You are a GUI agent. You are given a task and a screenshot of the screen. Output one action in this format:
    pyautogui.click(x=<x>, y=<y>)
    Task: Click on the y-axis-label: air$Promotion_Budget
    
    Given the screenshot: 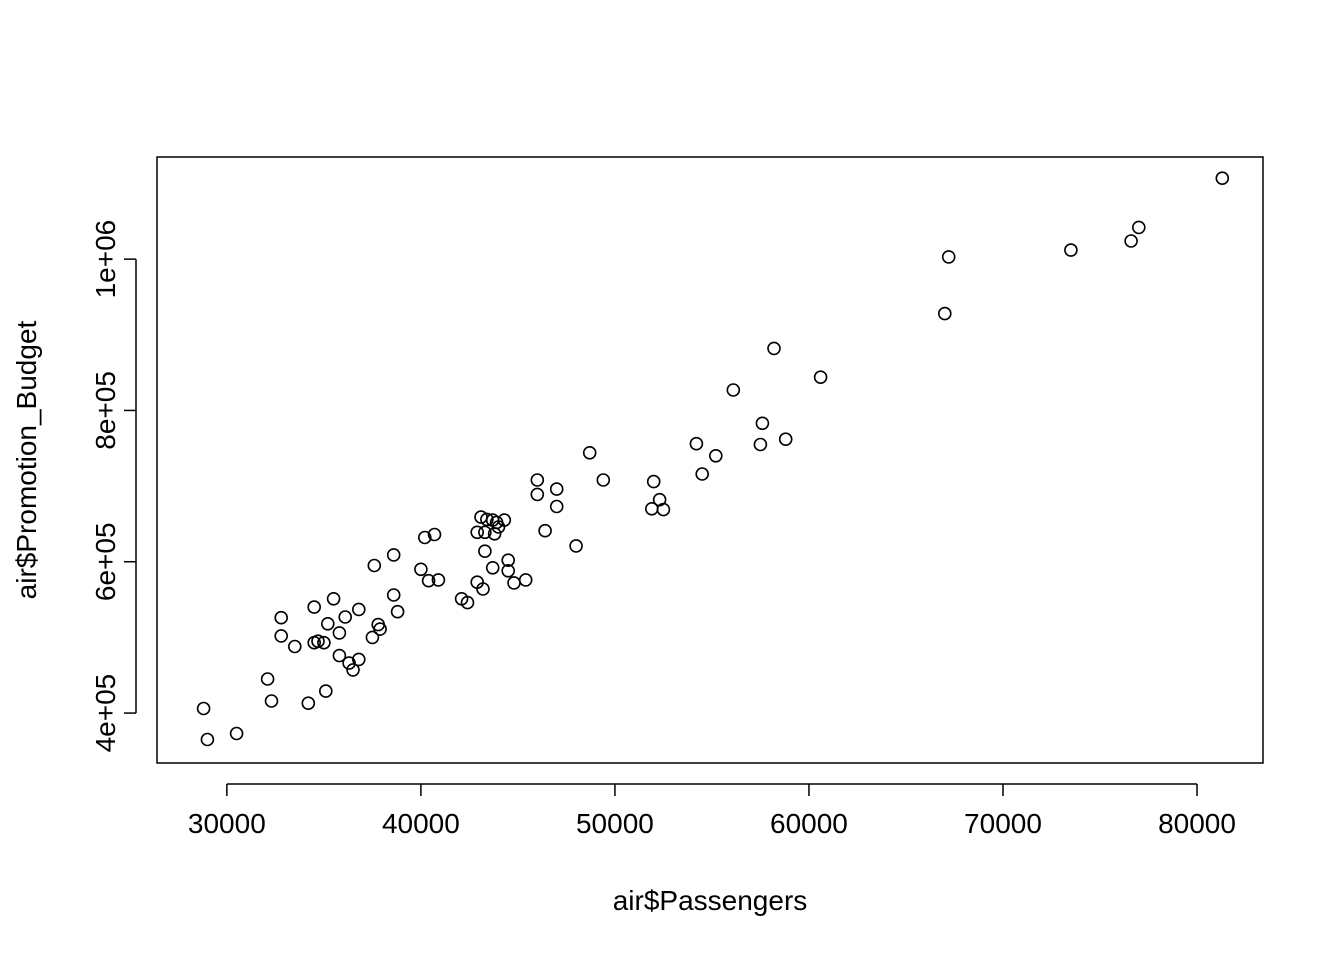 What is the action you would take?
    pyautogui.click(x=26, y=459)
    